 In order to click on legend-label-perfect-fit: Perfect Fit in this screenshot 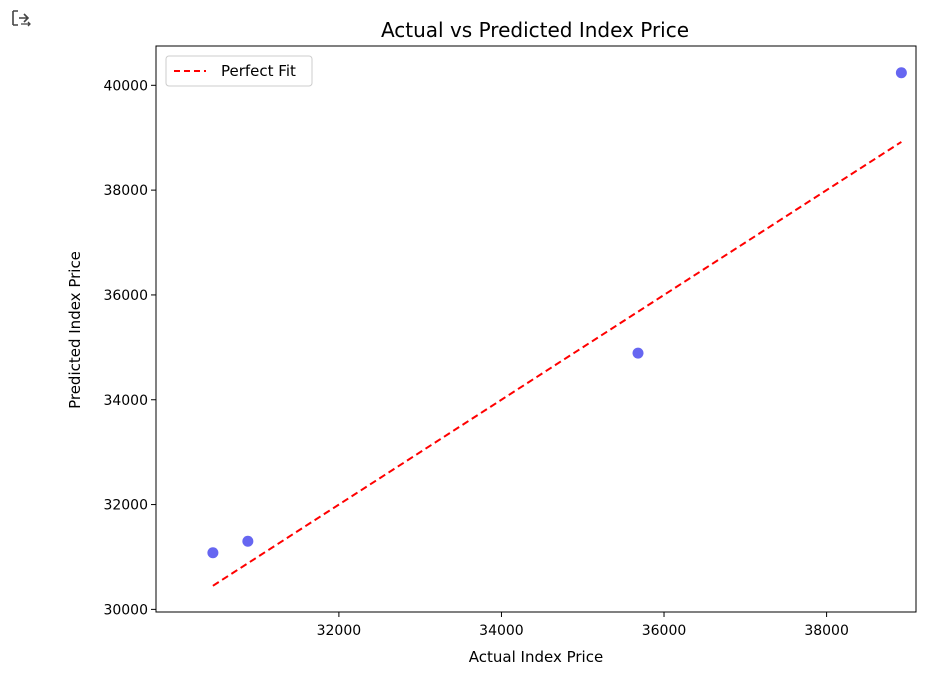, I will do `click(258, 71)`.